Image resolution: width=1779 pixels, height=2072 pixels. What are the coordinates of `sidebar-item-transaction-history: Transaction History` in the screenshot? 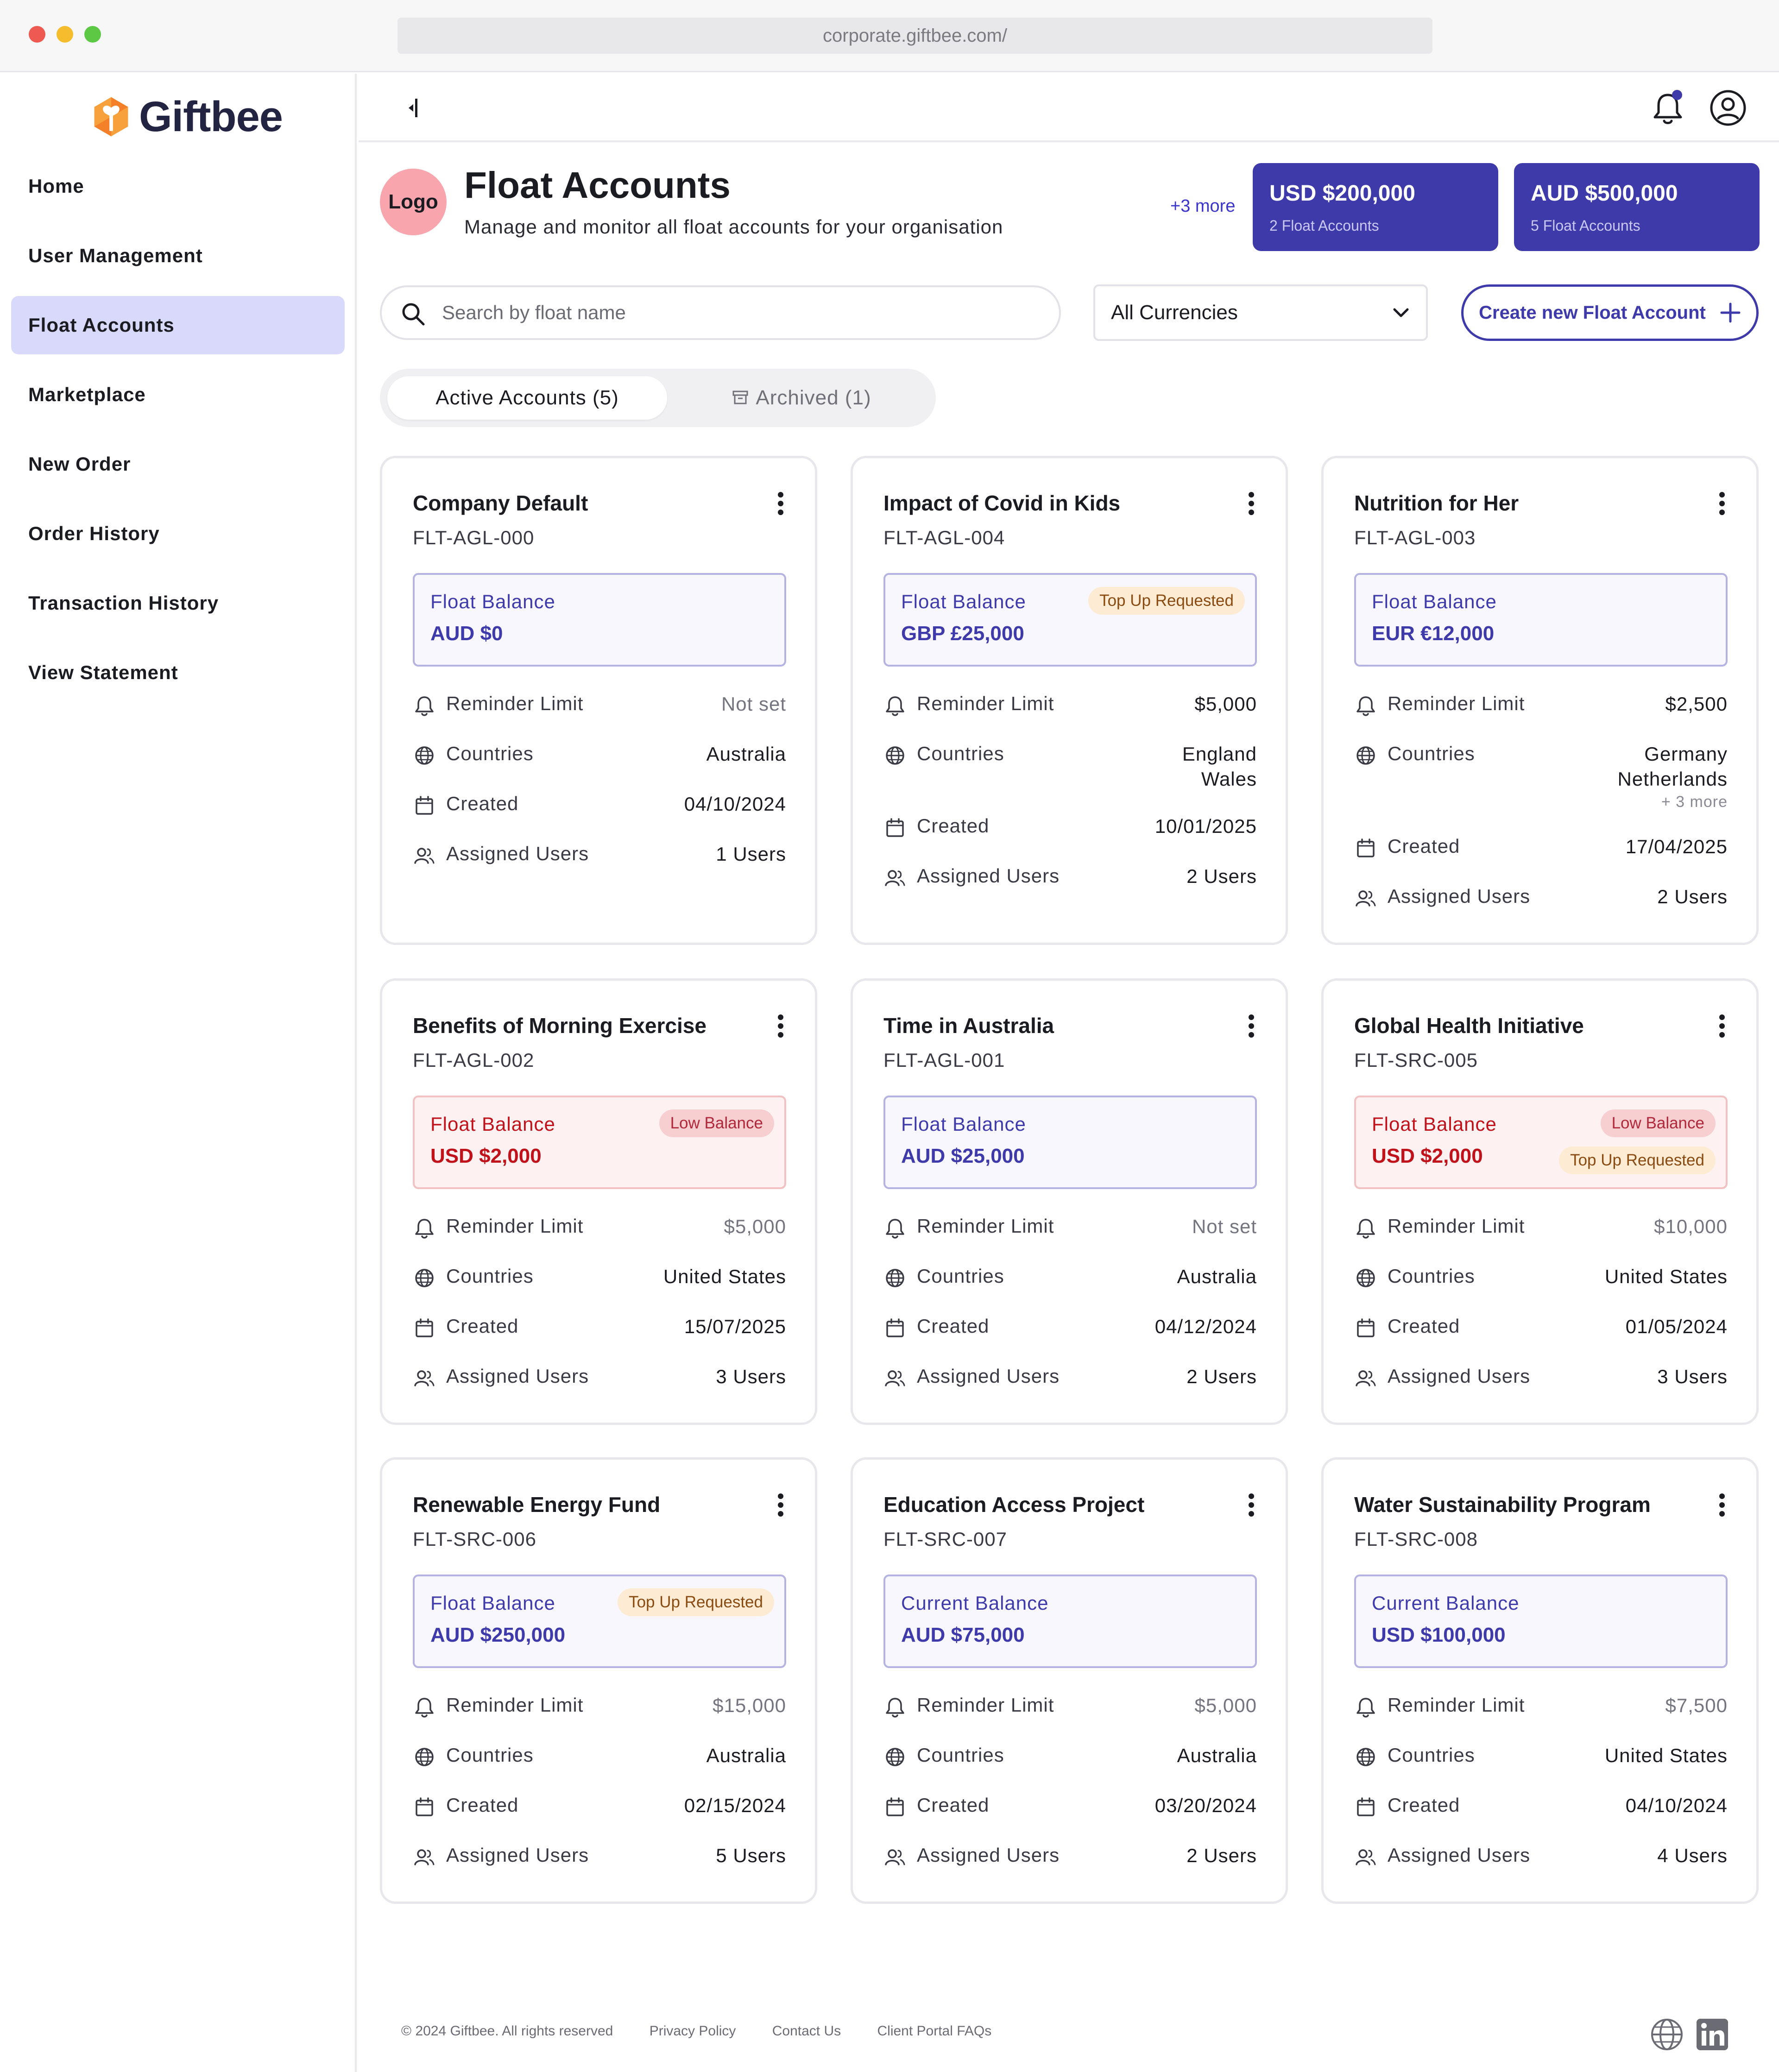 It's located at (123, 603).